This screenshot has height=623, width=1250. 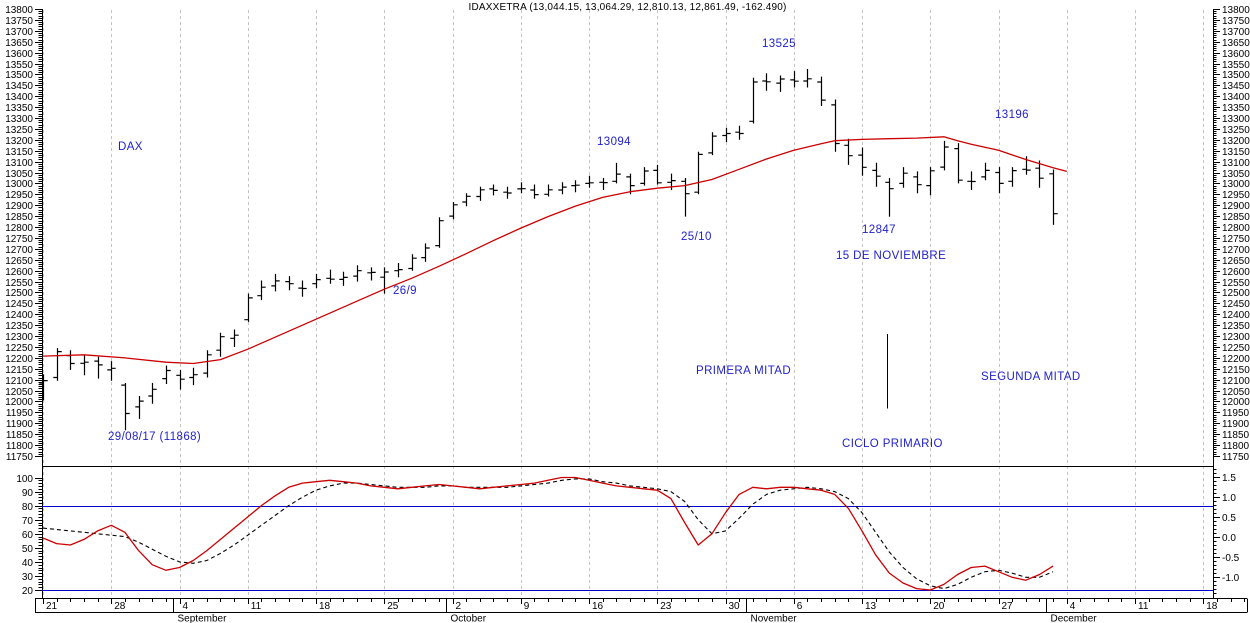 What do you see at coordinates (1236, 228) in the screenshot?
I see `price-axis-label: 12800` at bounding box center [1236, 228].